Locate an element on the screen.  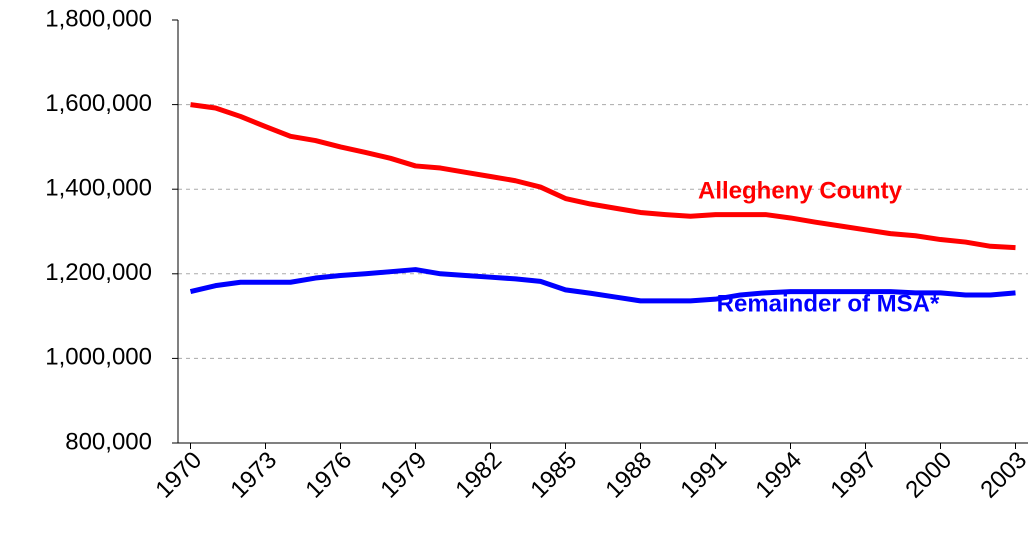
x-tick-label: 1976 is located at coordinates (328, 475).